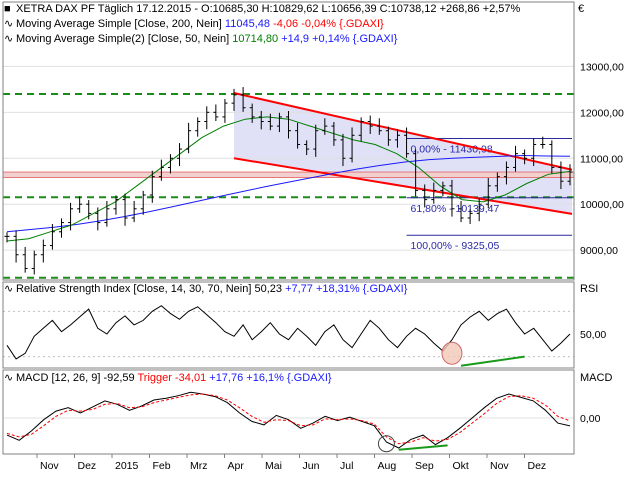  I want to click on x-tick-label: Sep, so click(424, 466).